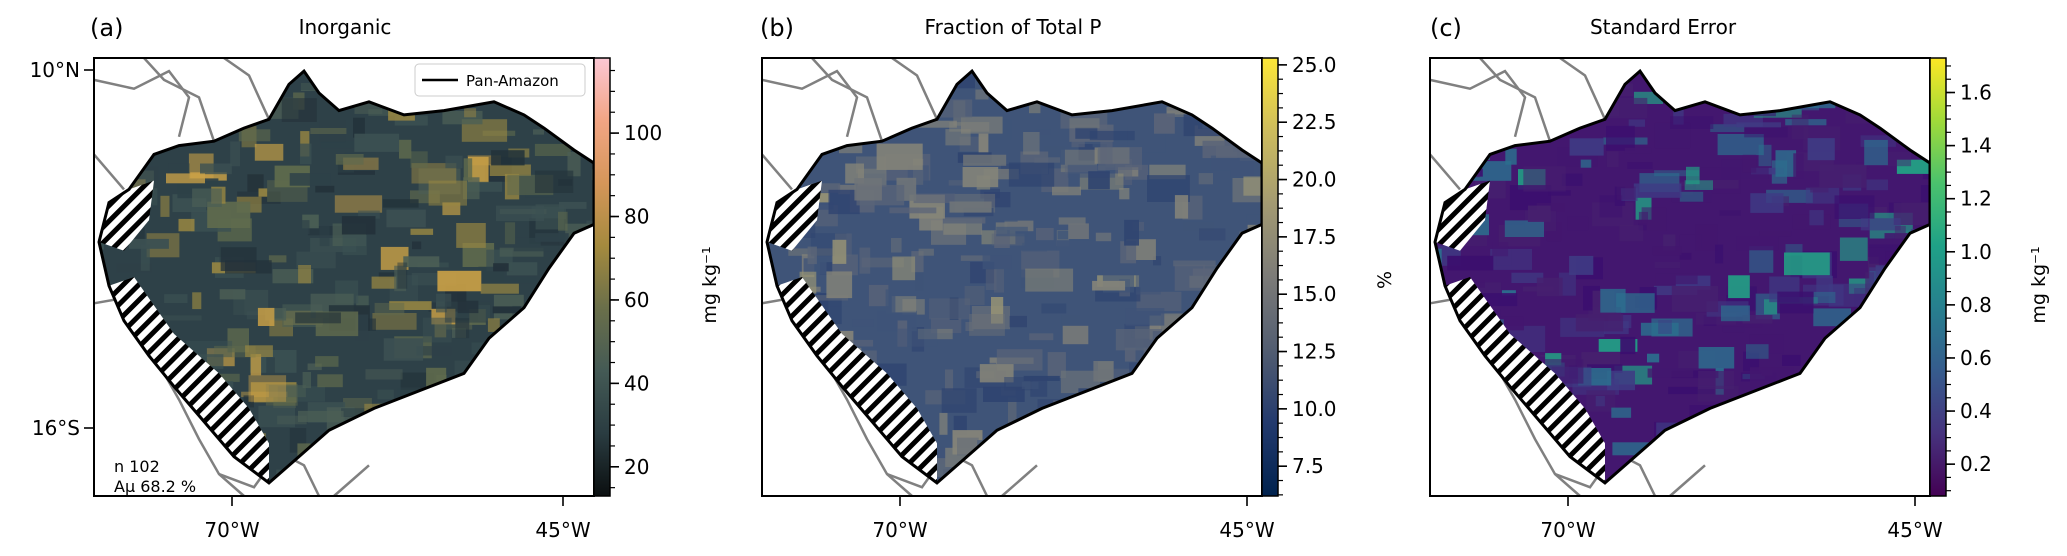 This screenshot has height=556, width=2067. What do you see at coordinates (1314, 180) in the screenshot?
I see `colorbar-tick-label: 20.0` at bounding box center [1314, 180].